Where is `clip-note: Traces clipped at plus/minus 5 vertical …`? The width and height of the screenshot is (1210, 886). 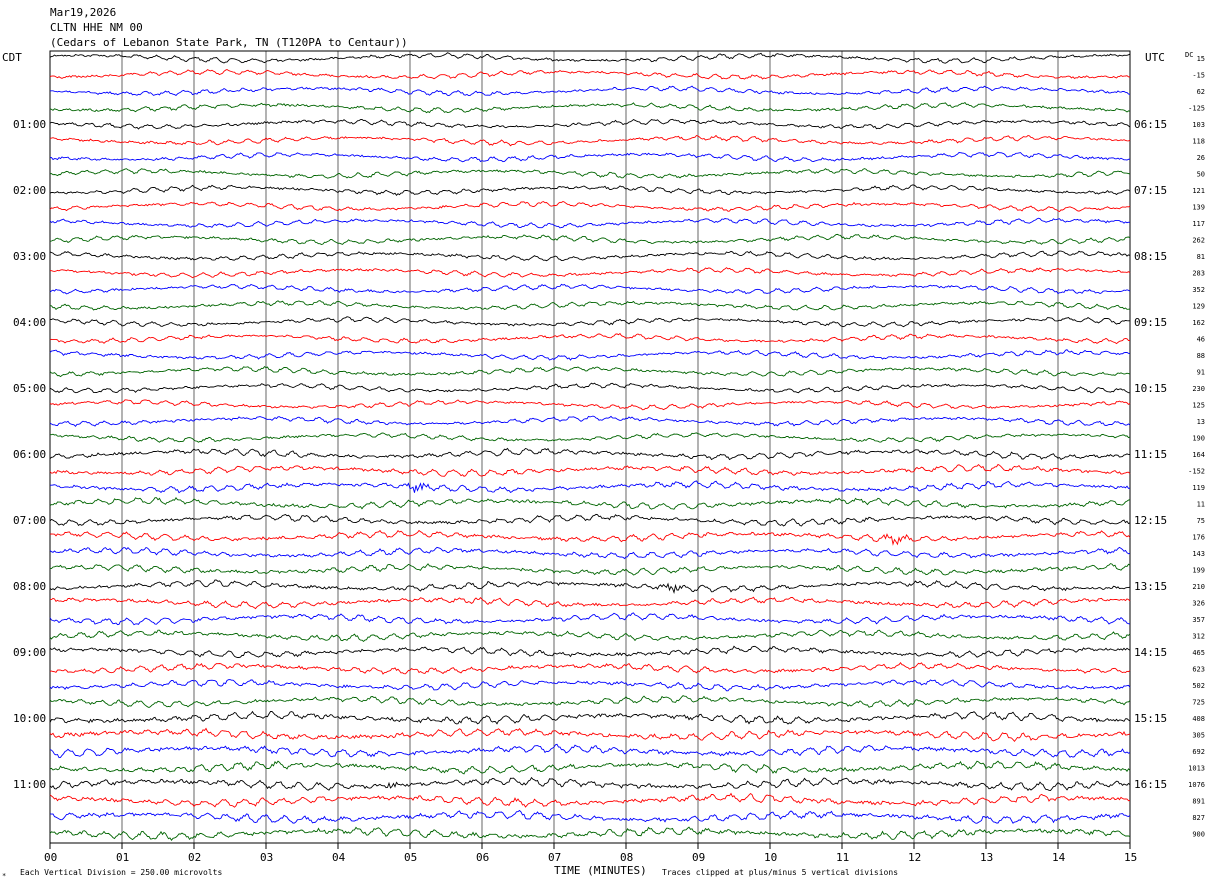 clip-note: Traces clipped at plus/minus 5 vertical … is located at coordinates (780, 872).